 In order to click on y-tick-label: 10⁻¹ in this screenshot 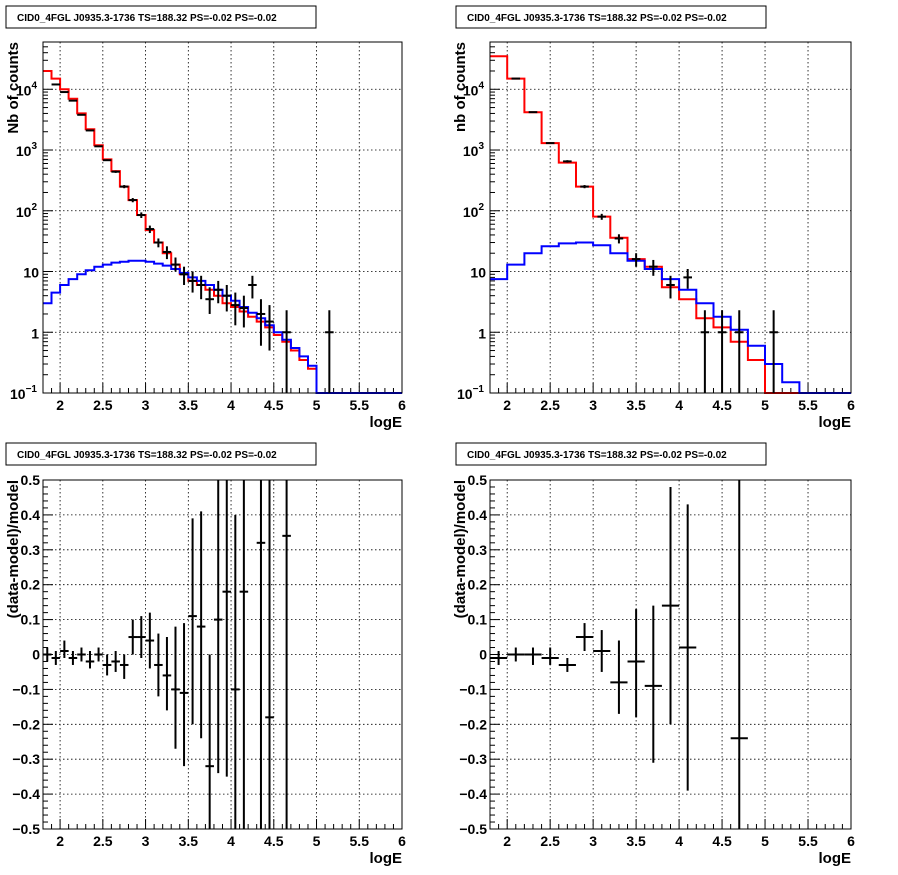, I will do `click(23, 393)`.